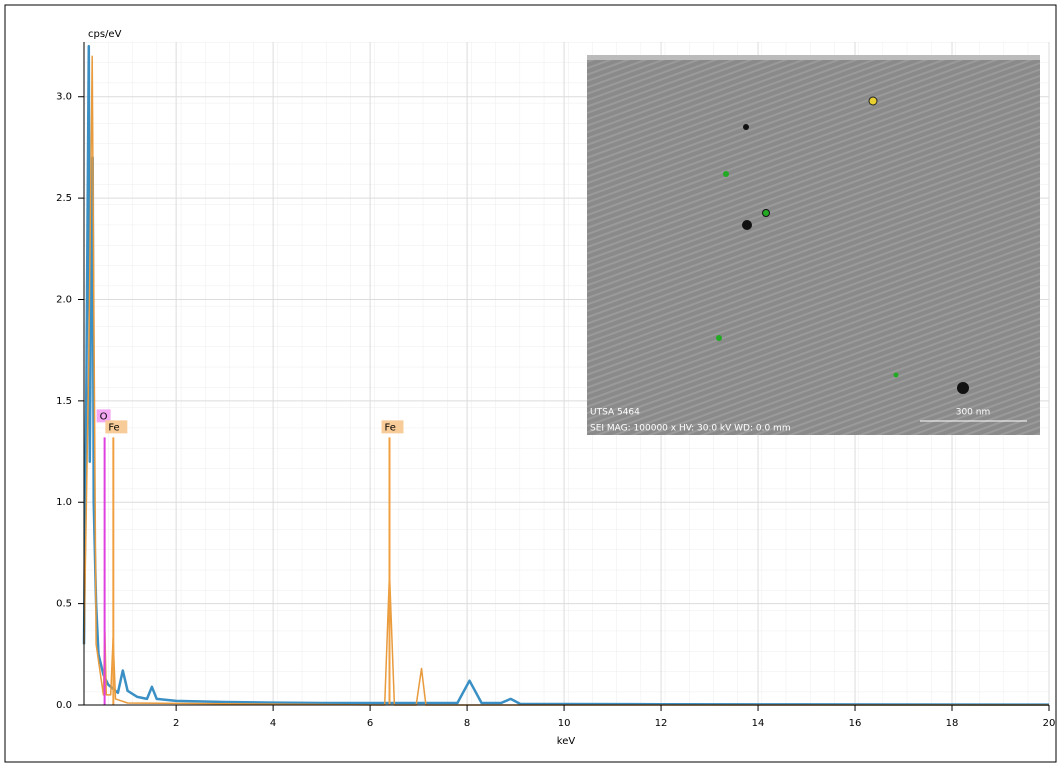 The image size is (1057, 767). What do you see at coordinates (564, 723) in the screenshot?
I see `x-tick-label: 10` at bounding box center [564, 723].